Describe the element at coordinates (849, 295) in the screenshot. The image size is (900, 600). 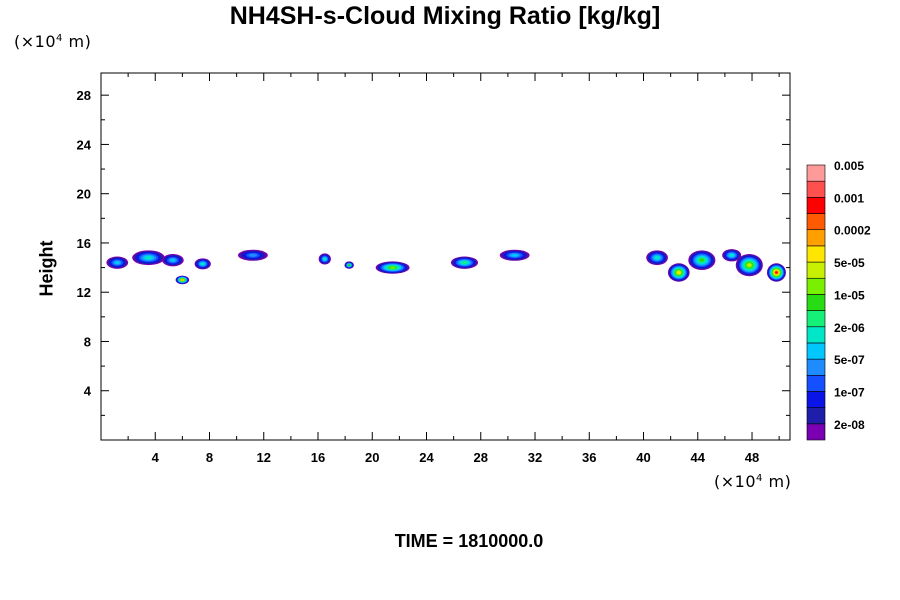
I see `colorbar-label: 1e-05` at that location.